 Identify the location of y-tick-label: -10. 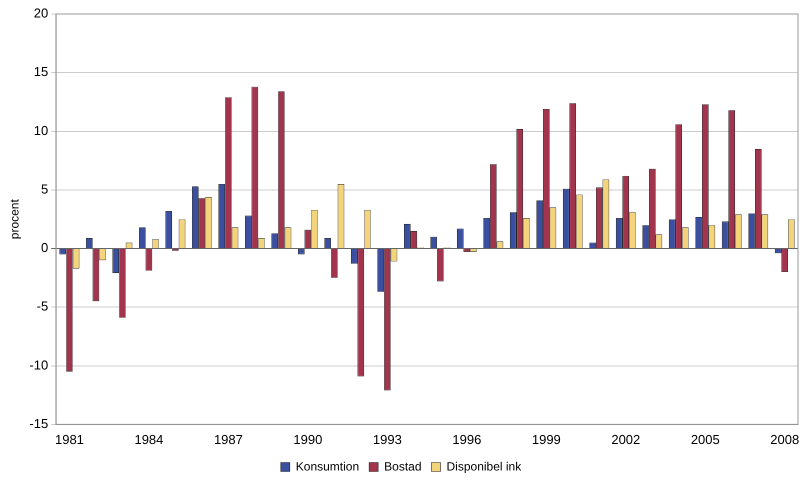
(38, 364).